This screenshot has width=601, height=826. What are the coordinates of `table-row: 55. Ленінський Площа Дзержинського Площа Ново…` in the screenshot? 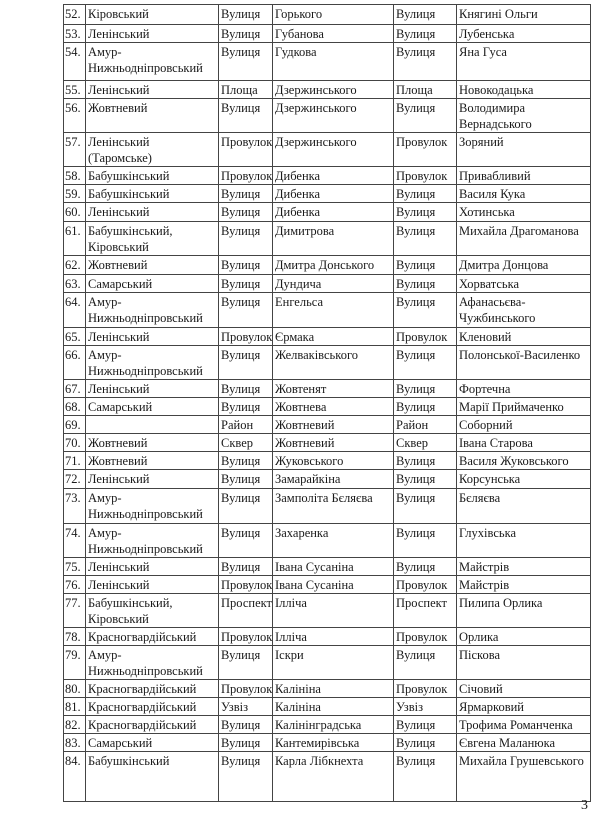 It's located at (327, 89).